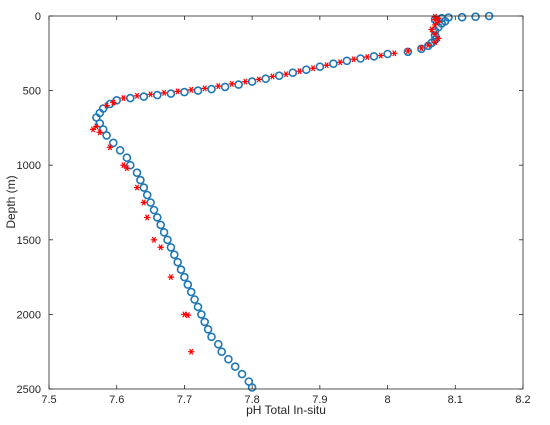  I want to click on y-tick-label: 1000, so click(29, 166).